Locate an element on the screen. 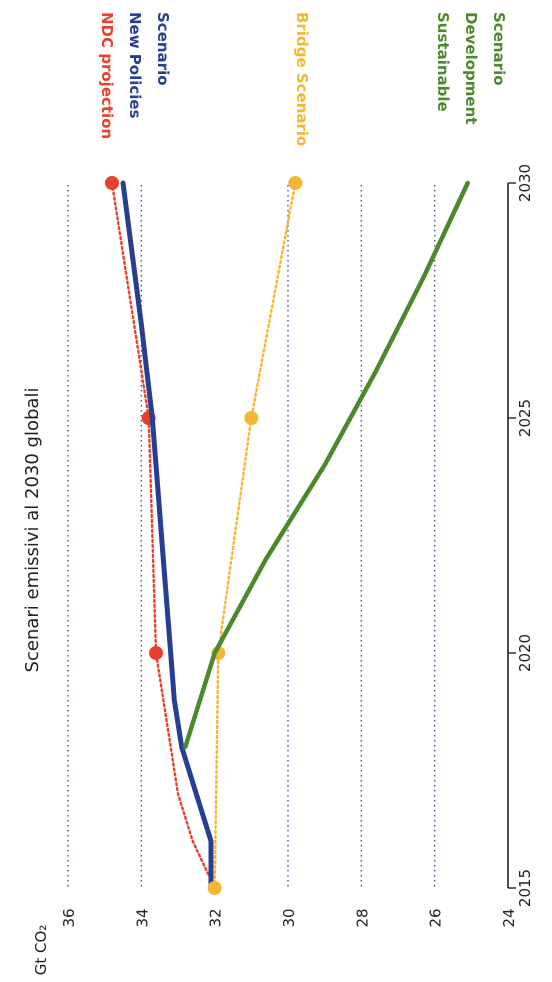  series-marker-2-2015 is located at coordinates (214, 888).